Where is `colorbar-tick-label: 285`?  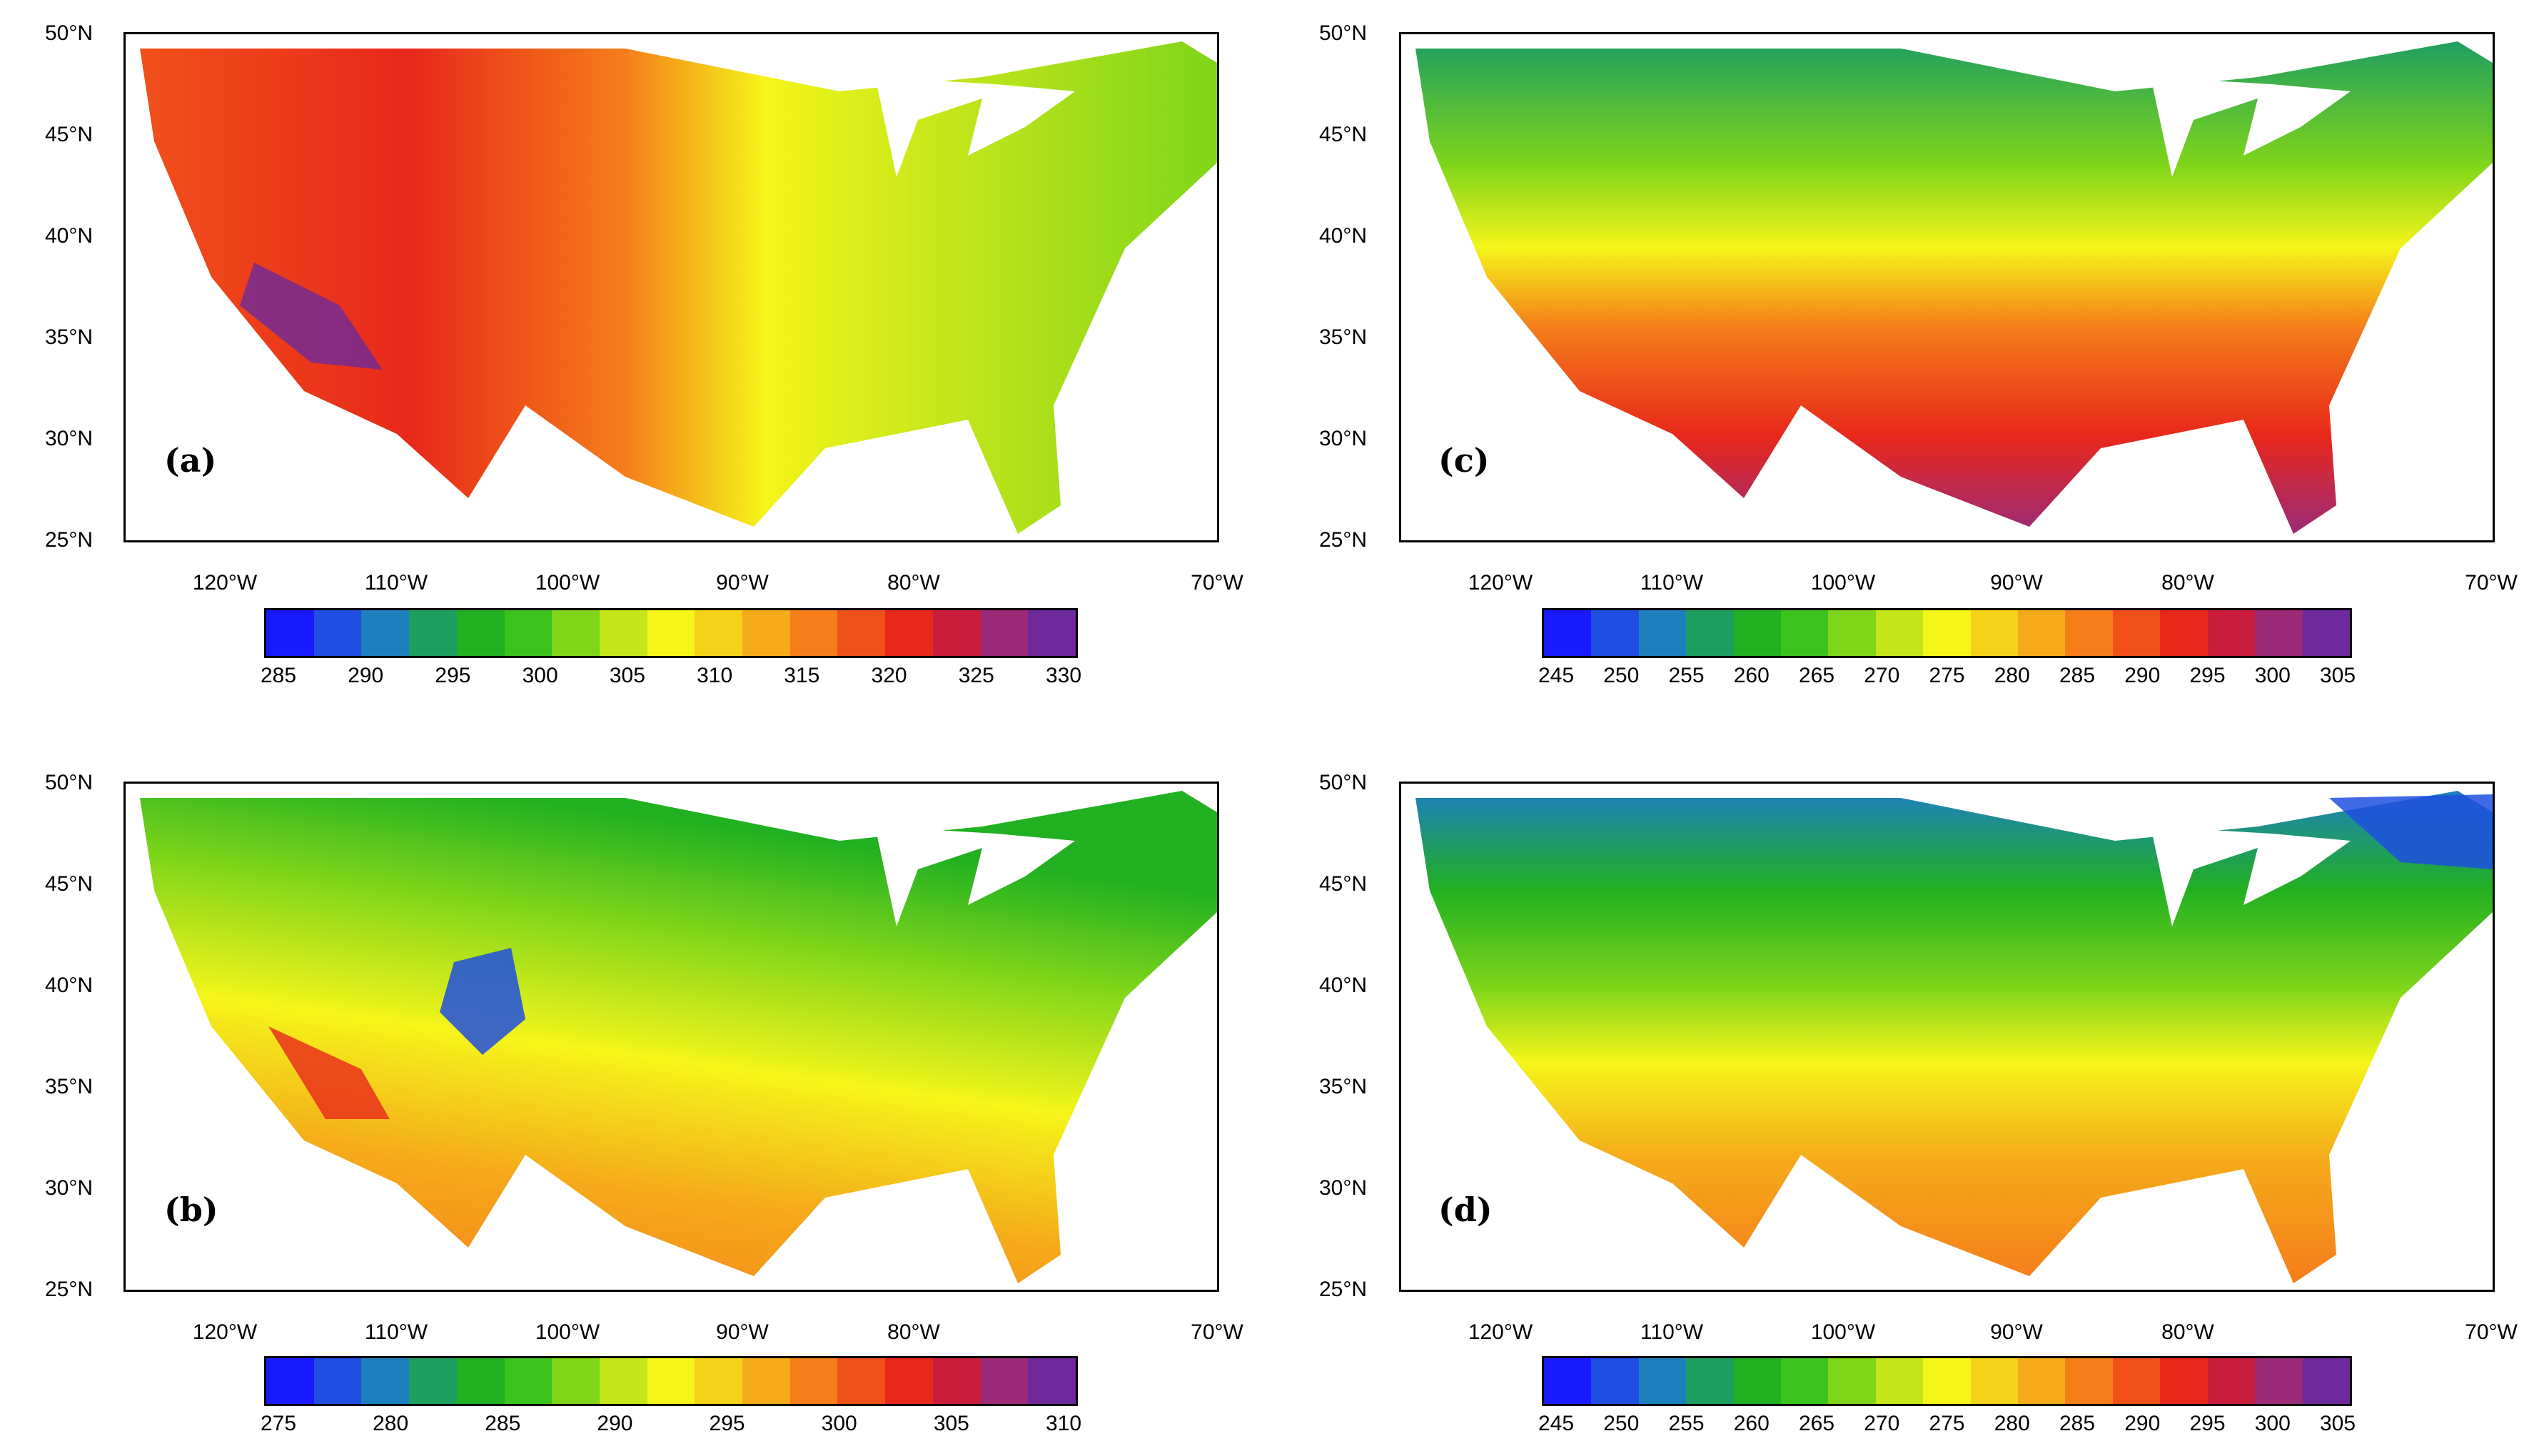 colorbar-tick-label: 285 is located at coordinates (278, 675).